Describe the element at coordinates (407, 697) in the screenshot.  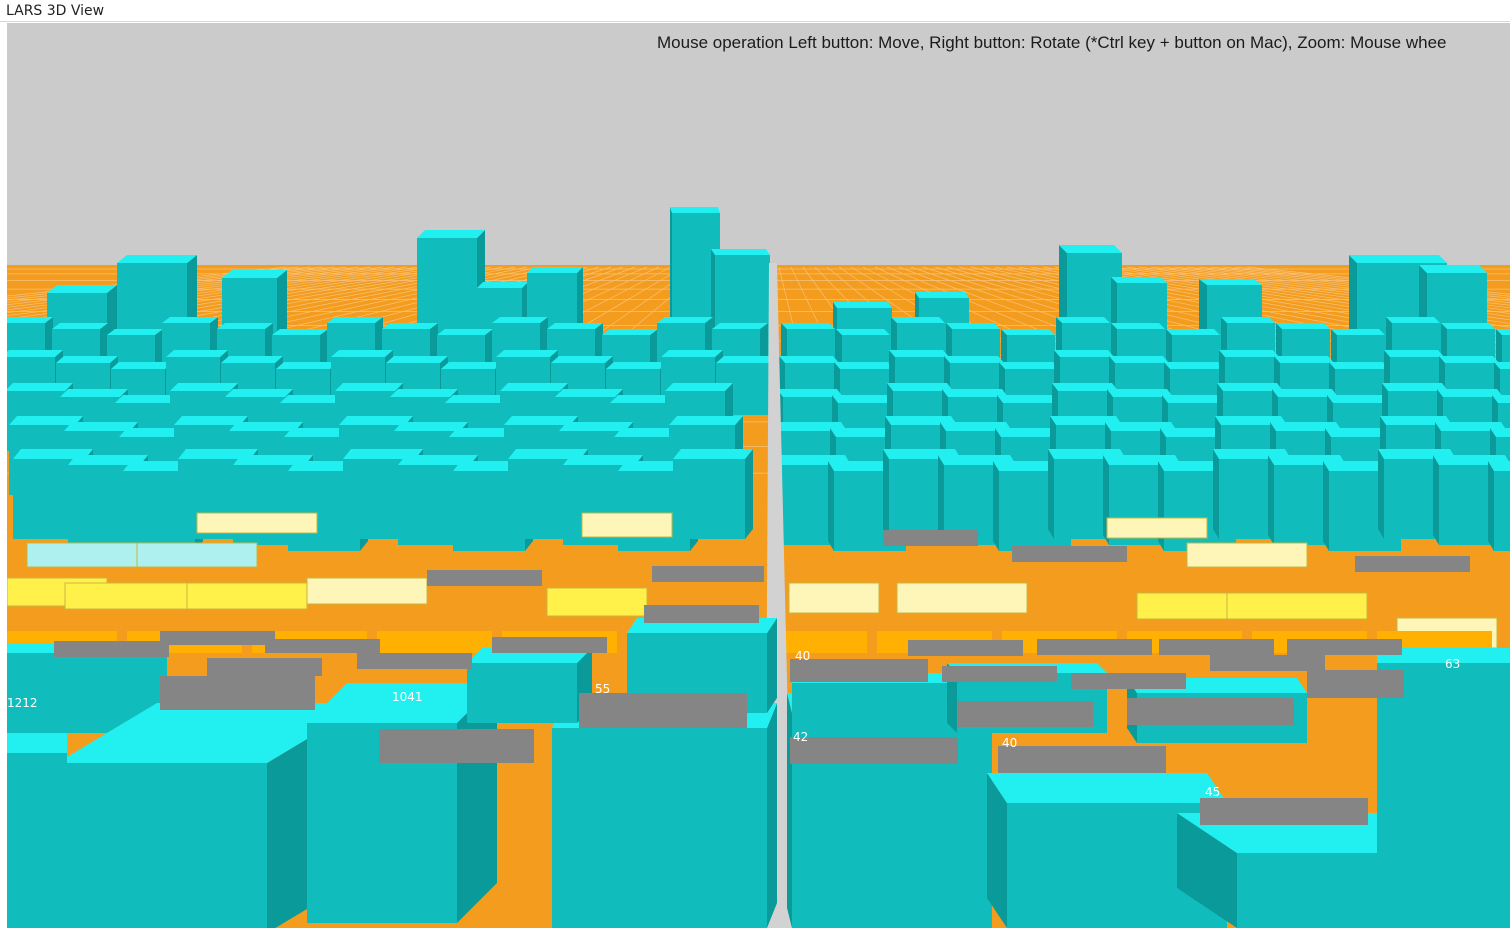
I see `block-label: 1041` at that location.